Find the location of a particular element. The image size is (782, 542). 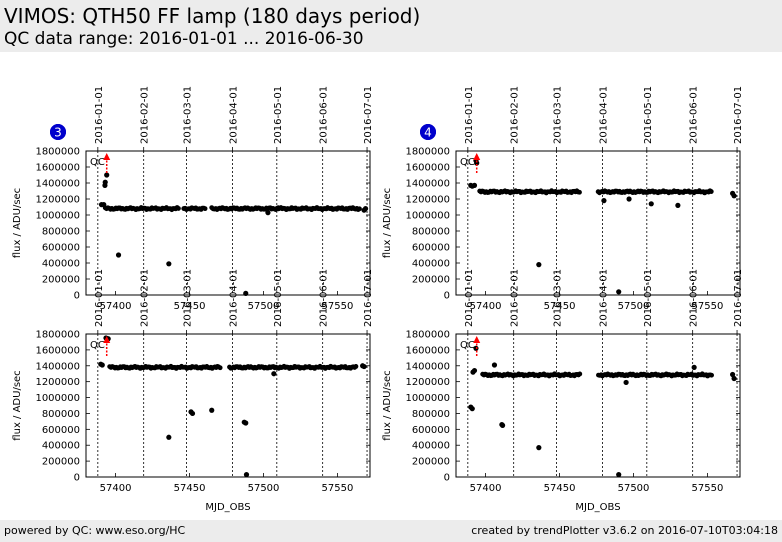

chart3-date-label: 2016-03-01 is located at coordinates (188, 298).